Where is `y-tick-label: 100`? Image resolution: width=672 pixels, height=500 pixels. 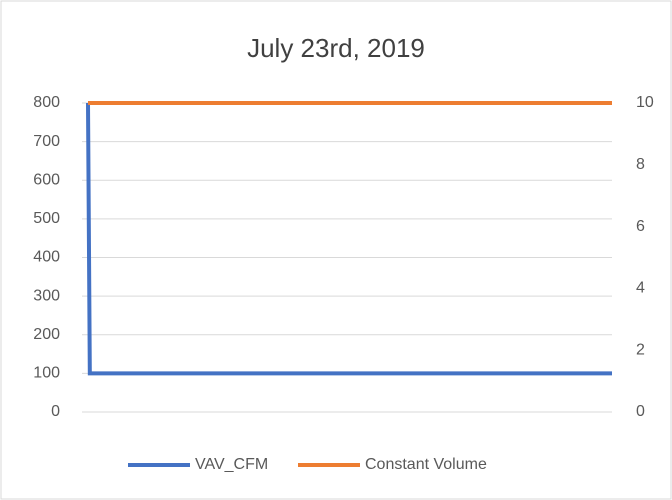
y-tick-label: 100 is located at coordinates (46, 373).